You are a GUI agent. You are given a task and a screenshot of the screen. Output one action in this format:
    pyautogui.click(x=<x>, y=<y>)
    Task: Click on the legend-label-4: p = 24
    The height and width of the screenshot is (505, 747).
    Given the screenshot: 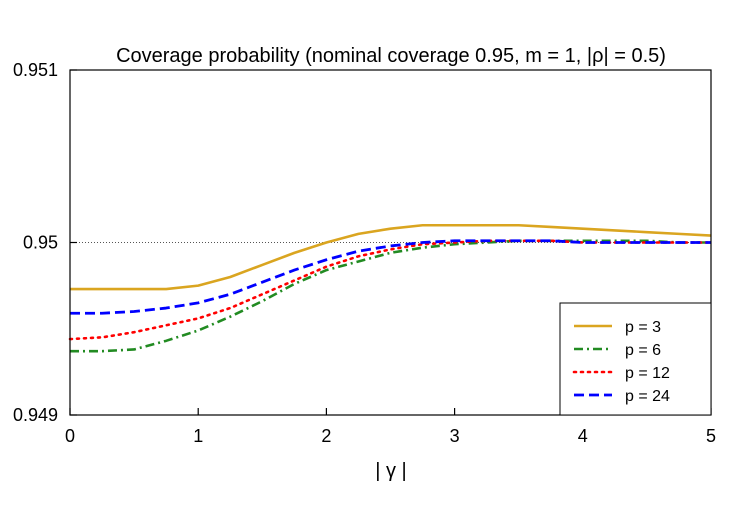 What is the action you would take?
    pyautogui.click(x=647, y=396)
    